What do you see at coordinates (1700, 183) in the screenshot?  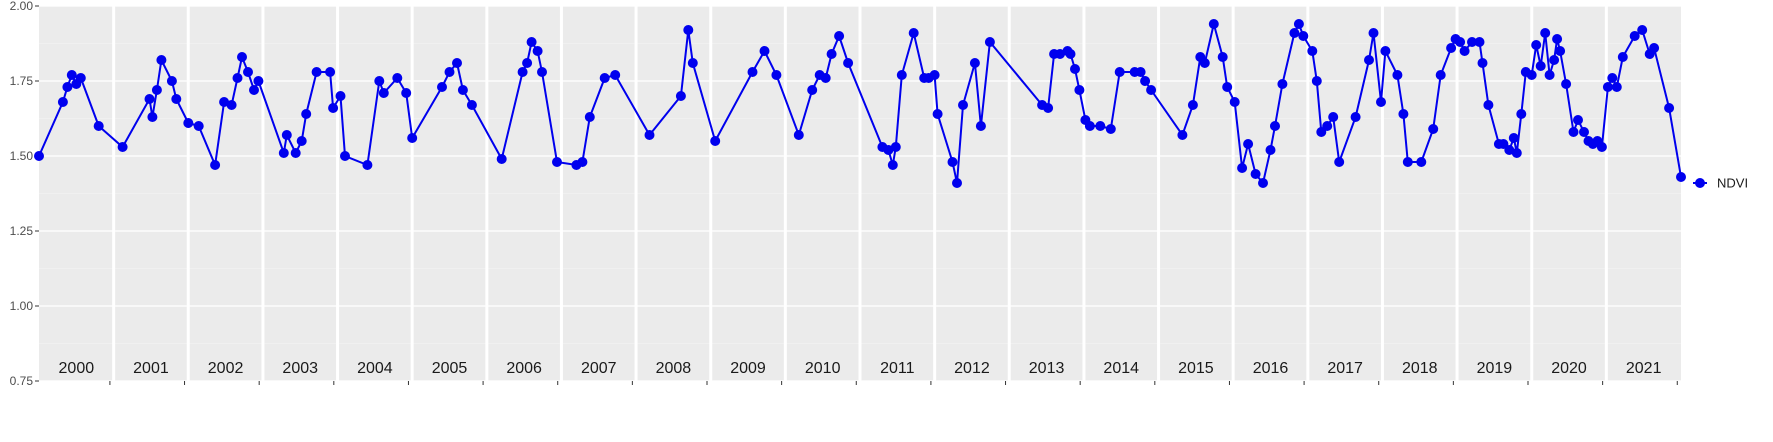 I see `legend-marker-ndvi` at bounding box center [1700, 183].